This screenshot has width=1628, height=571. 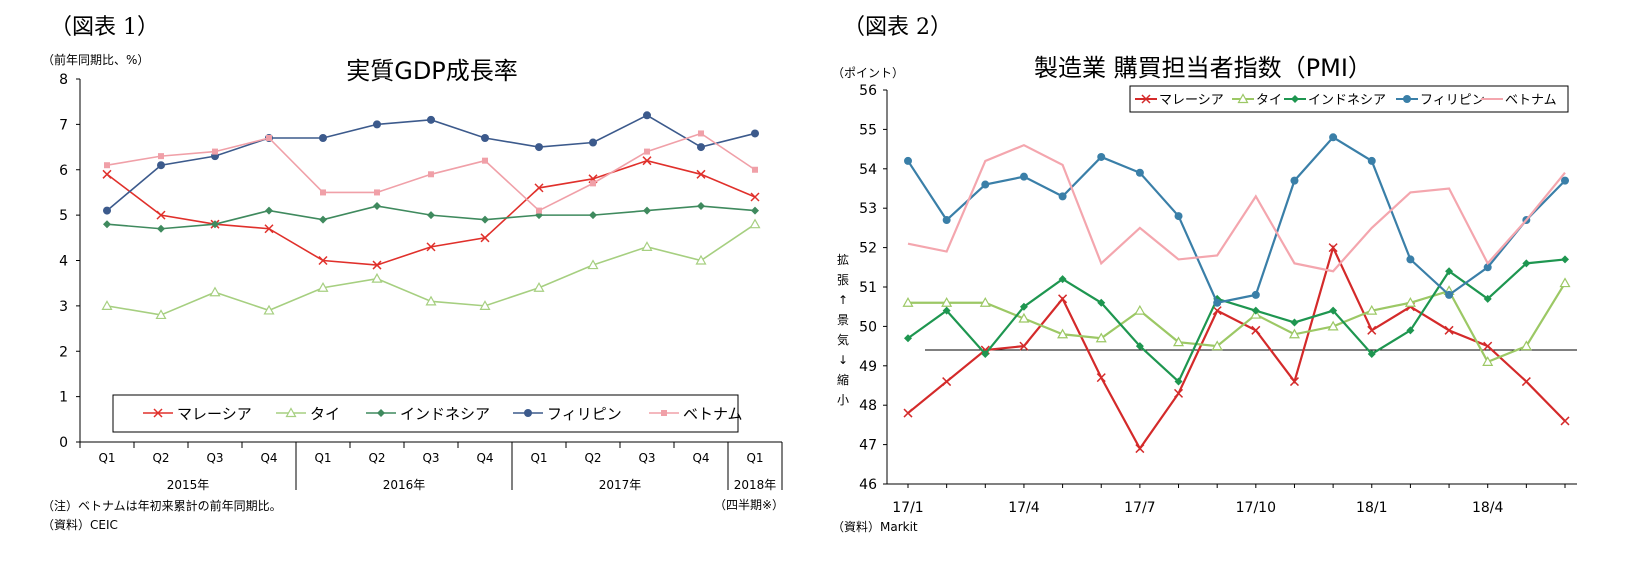 I want to click on side-label-char-2: 拡, so click(x=843, y=260).